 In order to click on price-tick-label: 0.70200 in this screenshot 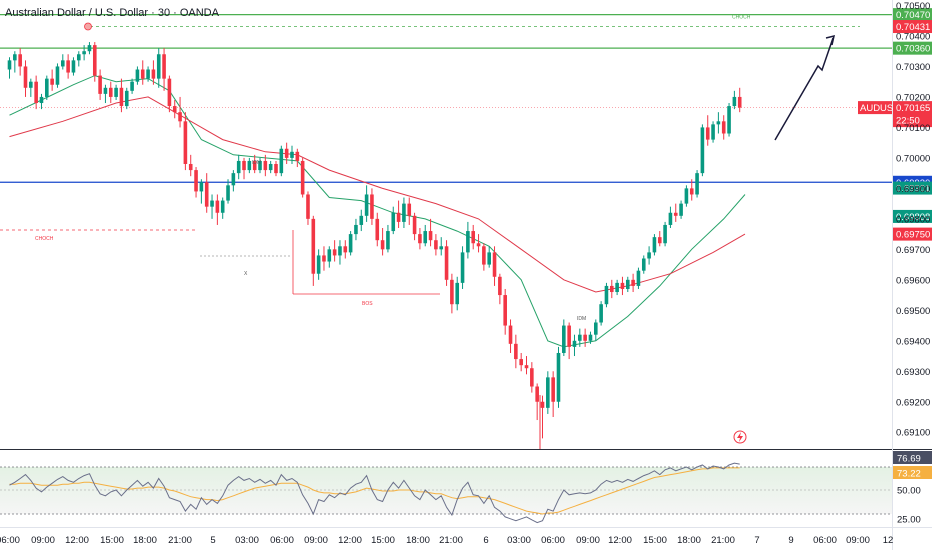, I will do `click(913, 97)`.